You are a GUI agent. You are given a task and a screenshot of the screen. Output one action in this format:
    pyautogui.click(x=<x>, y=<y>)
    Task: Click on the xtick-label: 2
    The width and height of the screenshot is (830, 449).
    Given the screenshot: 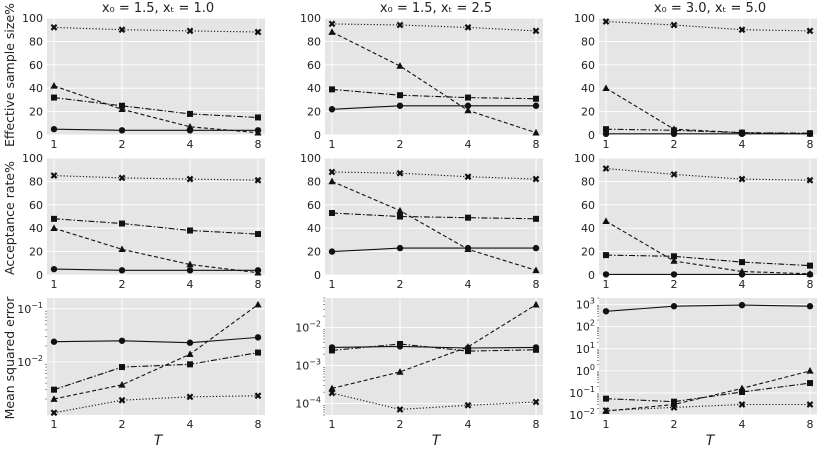 What is the action you would take?
    pyautogui.click(x=674, y=144)
    